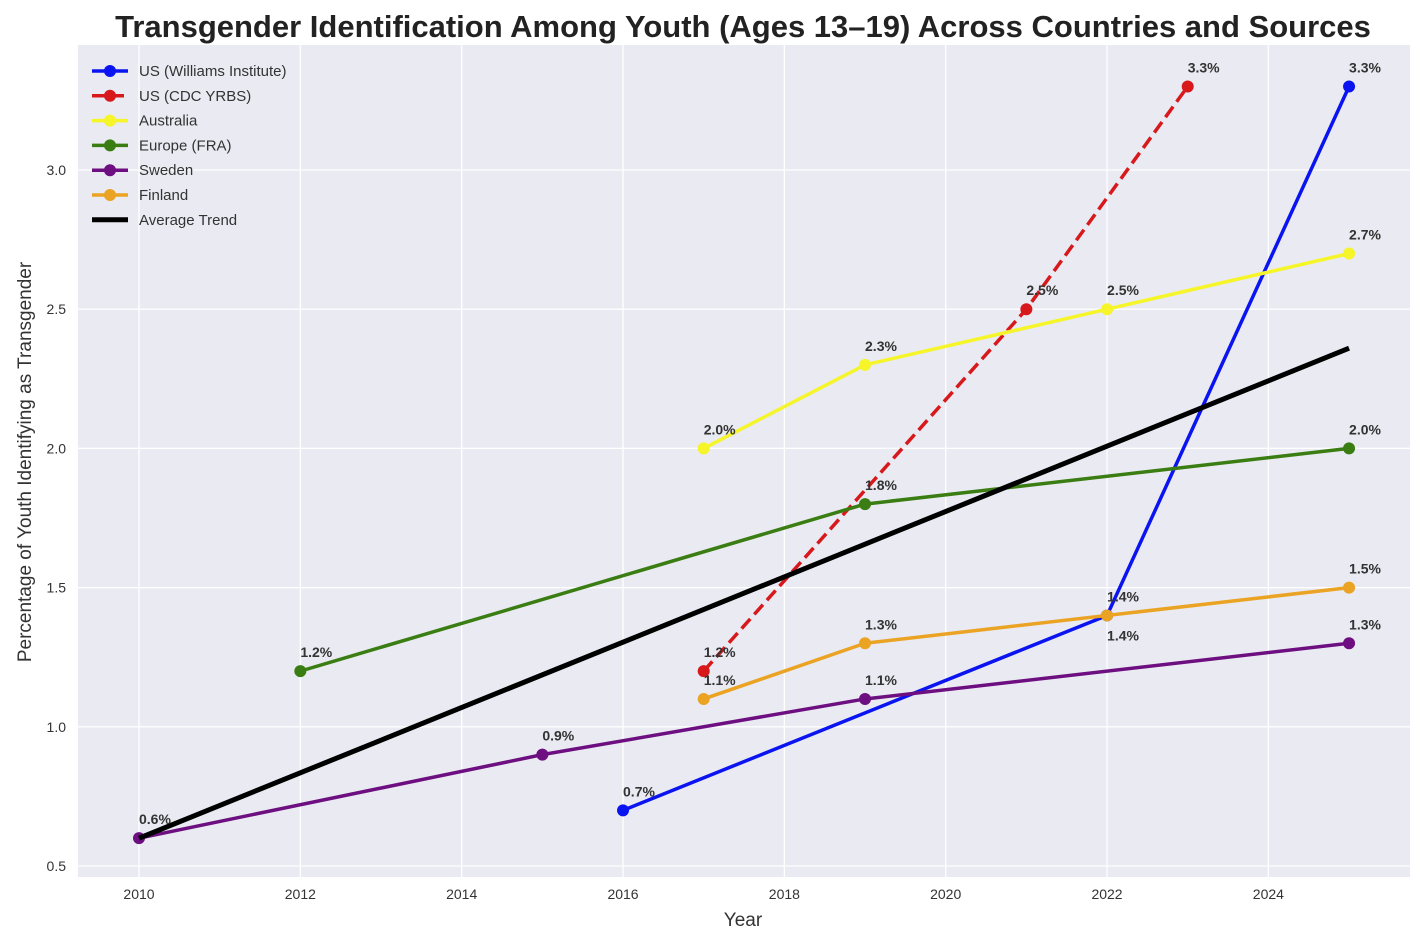  Describe the element at coordinates (188, 220) in the screenshot. I see `legend-label: Average Trend` at that location.